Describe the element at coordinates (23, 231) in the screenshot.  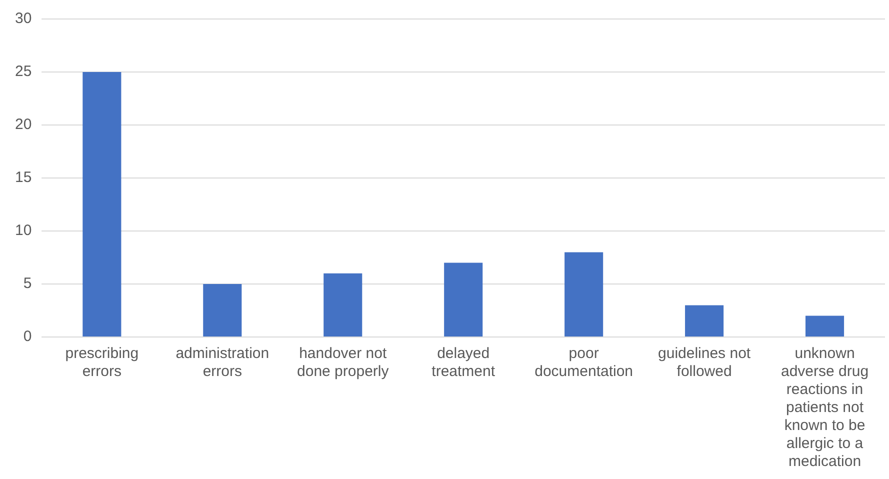
I see `y-tick-label: 10` at that location.